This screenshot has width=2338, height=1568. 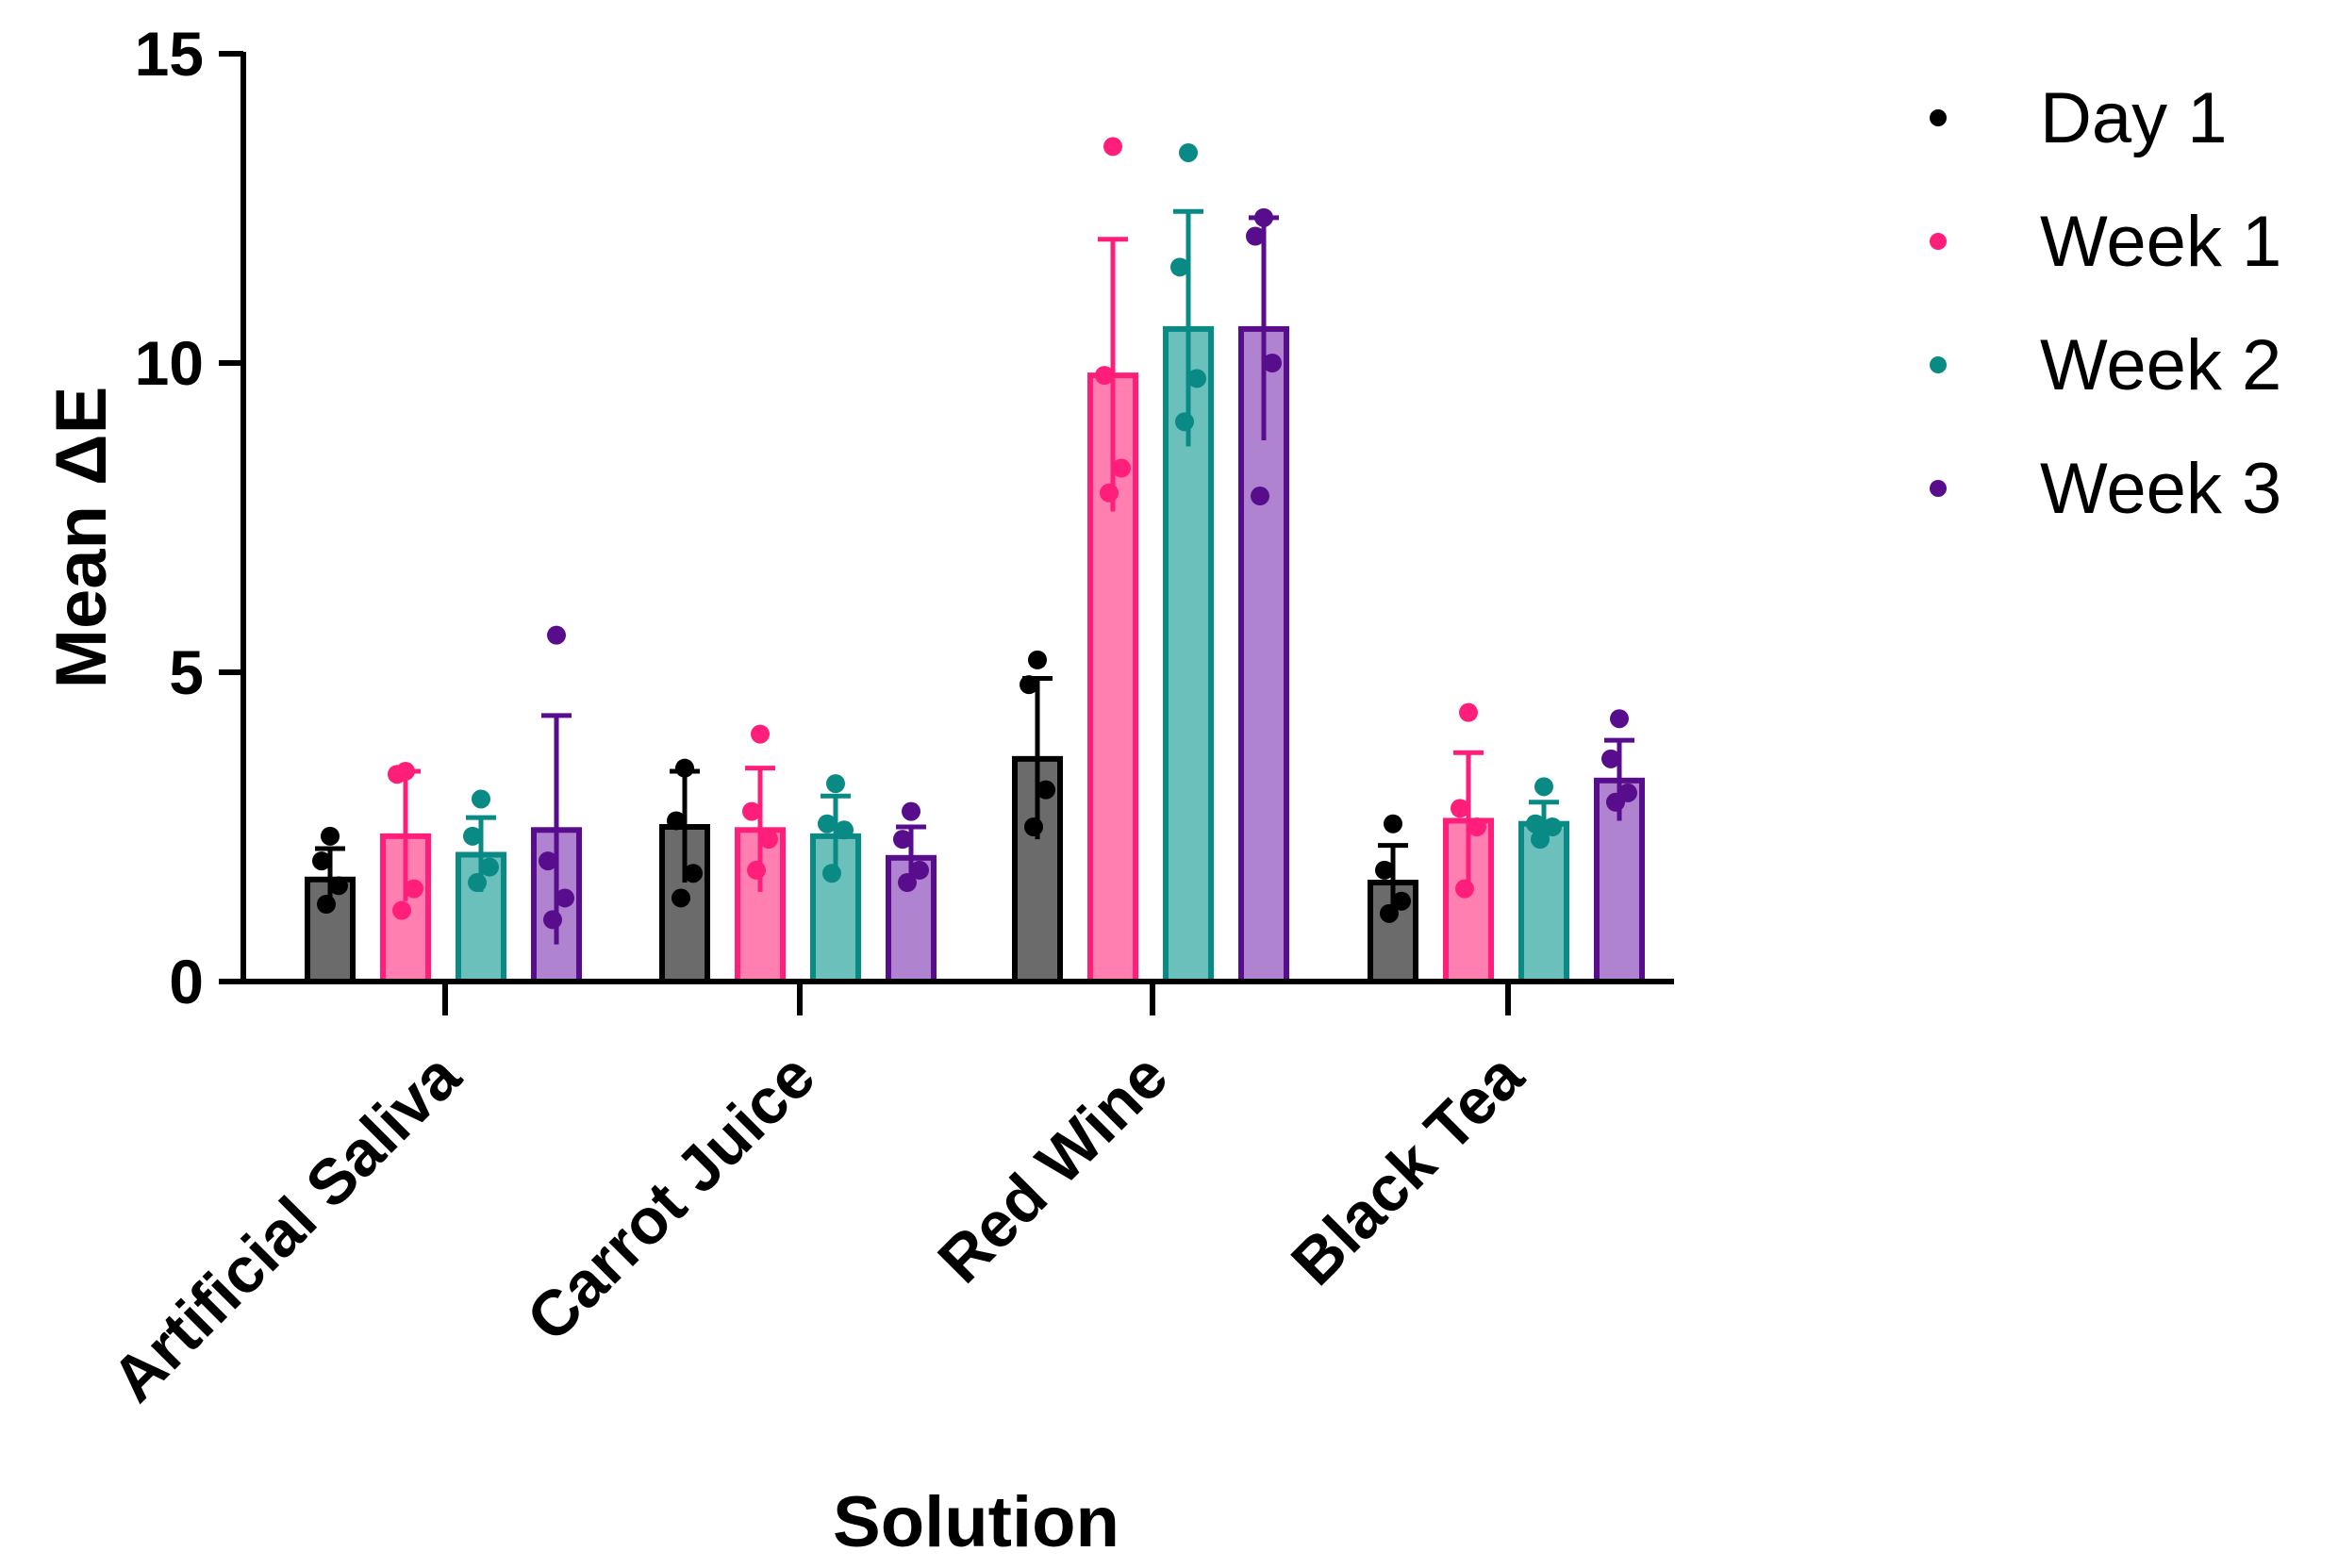 I want to click on y-tick-label-10: 10, so click(x=169, y=363).